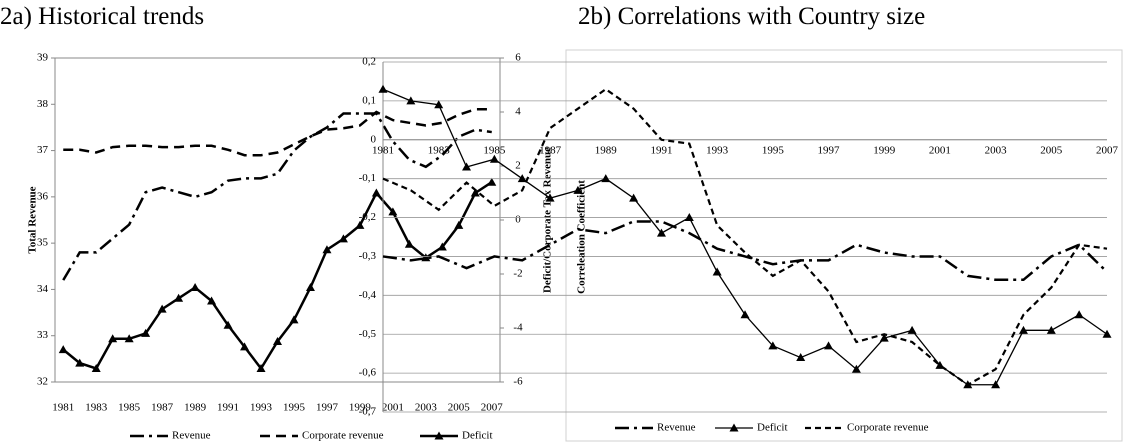  I want to click on y-axis-label: Correleation Coefficient, so click(582, 237).